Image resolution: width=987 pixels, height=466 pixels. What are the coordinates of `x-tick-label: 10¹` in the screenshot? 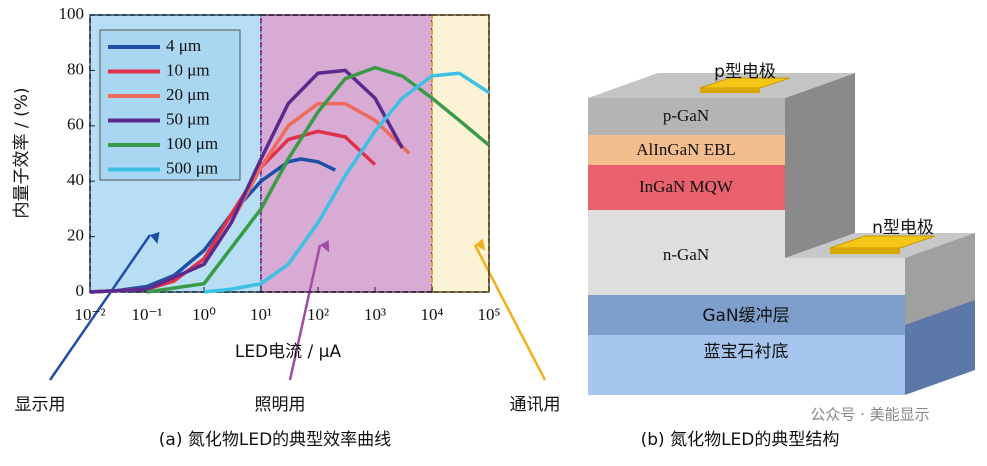 It's located at (261, 314).